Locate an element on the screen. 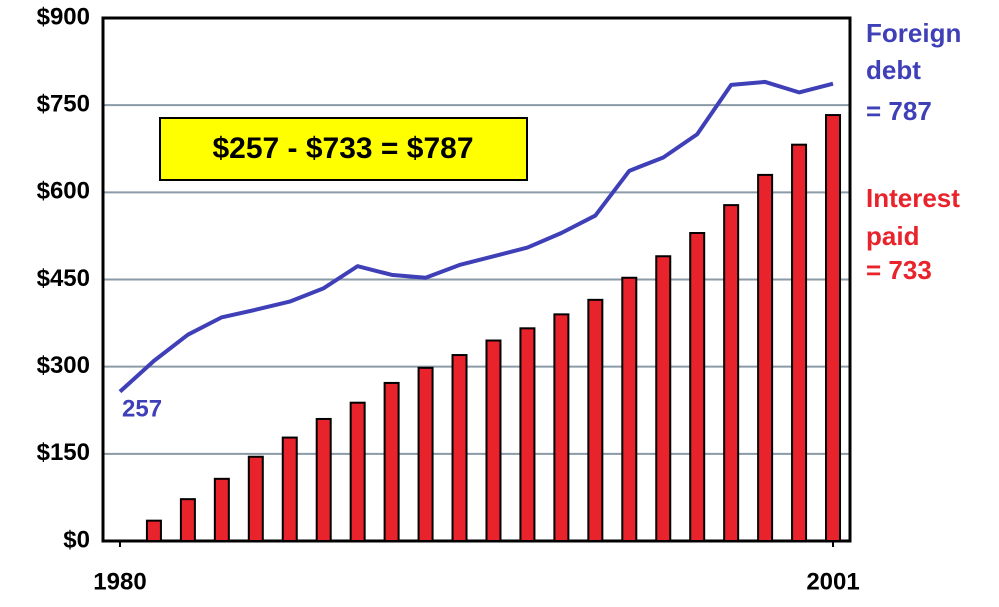 This screenshot has height=607, width=999. annotation: $257 - $733 = $787 is located at coordinates (342, 148).